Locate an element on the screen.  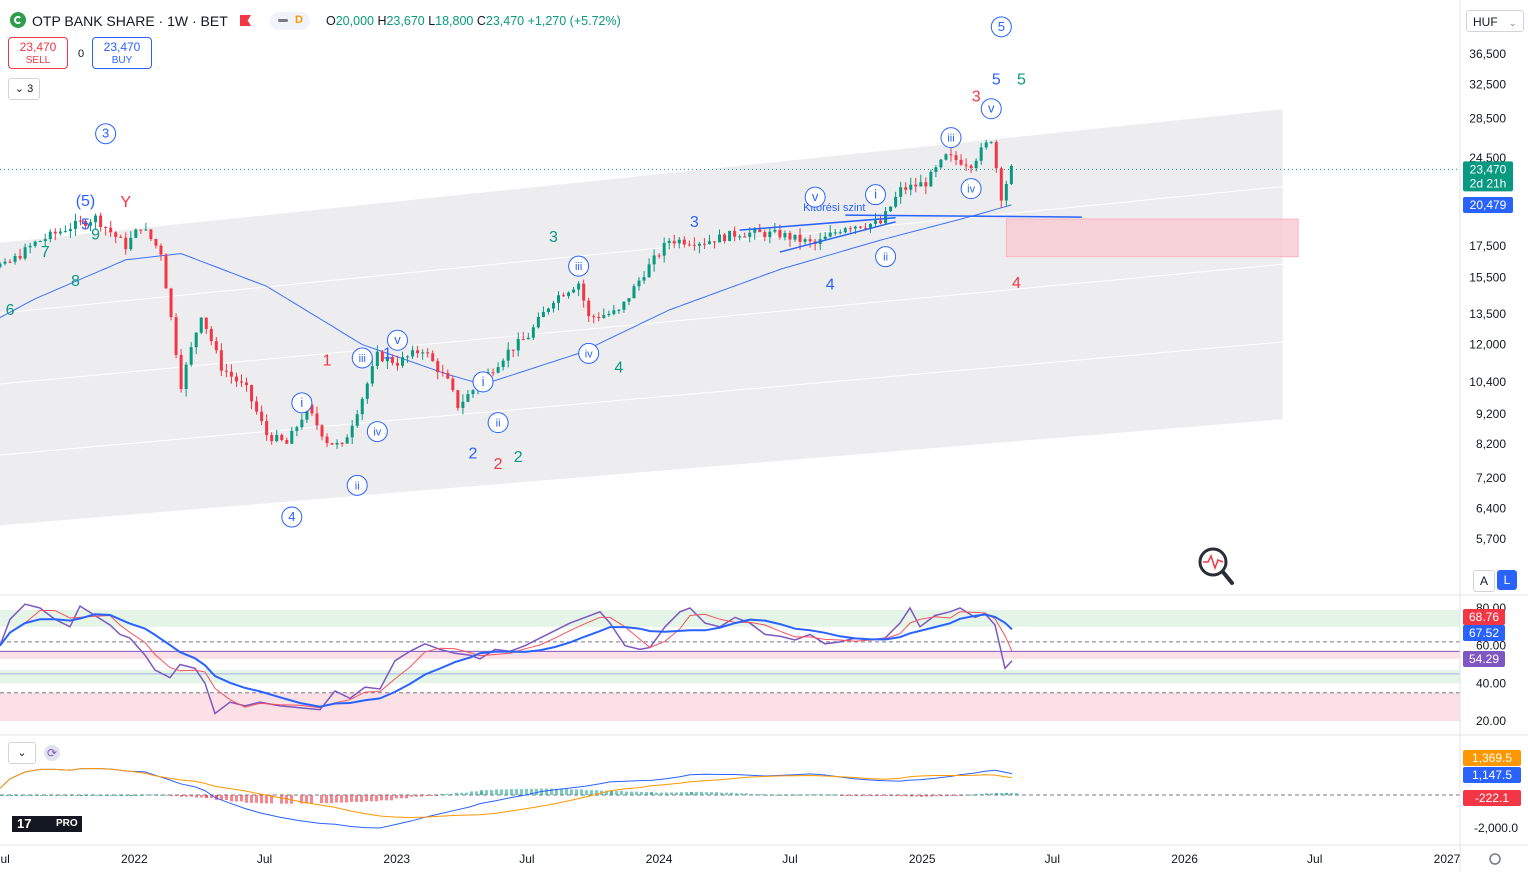
sell-button: 23,470 SELL is located at coordinates (38, 53).